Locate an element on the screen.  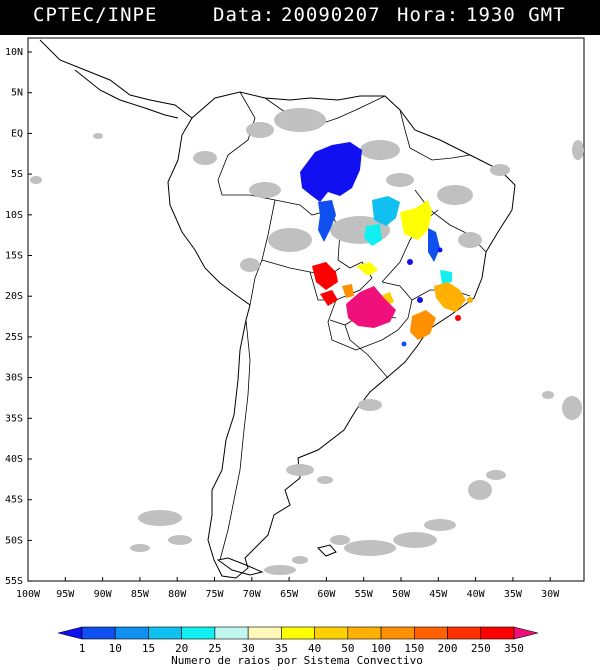
colorbar-label: 50 is located at coordinates (347, 648).